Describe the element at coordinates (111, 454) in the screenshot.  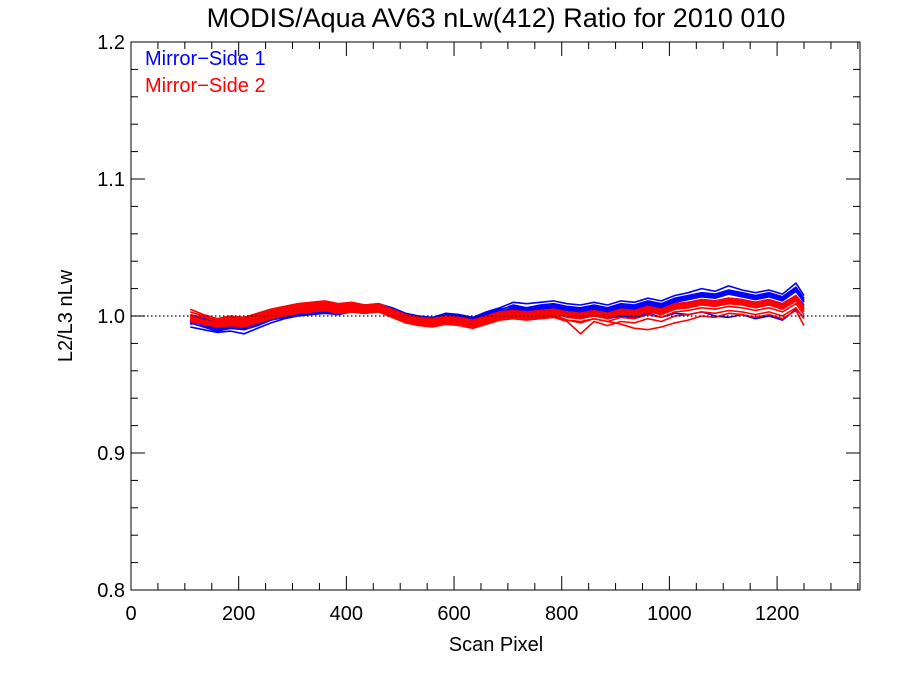
I see `y-tick-label: 0.9` at that location.